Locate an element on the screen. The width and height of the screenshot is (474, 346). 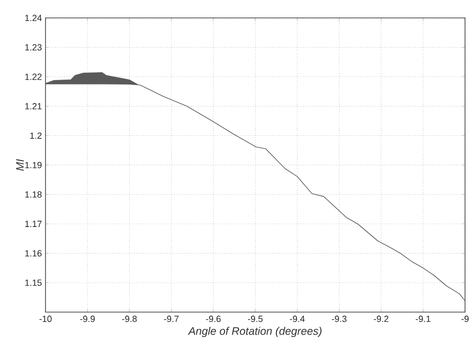
x-tick-label: -9.4 is located at coordinates (297, 319).